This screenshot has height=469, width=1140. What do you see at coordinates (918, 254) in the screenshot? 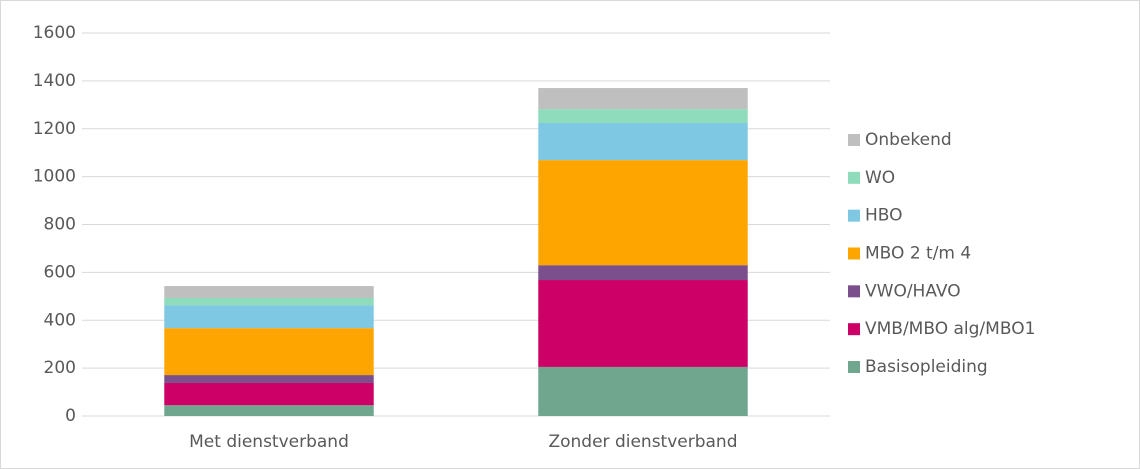
I see `legend-label: MBO 2 t/m 4` at bounding box center [918, 254].